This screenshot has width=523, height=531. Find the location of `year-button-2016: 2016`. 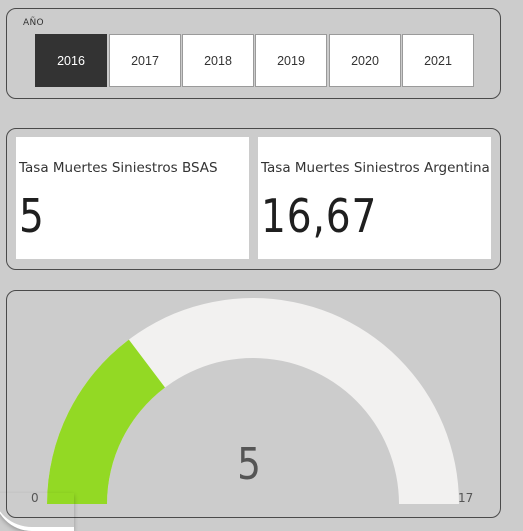

year-button-2016: 2016 is located at coordinates (71, 60).